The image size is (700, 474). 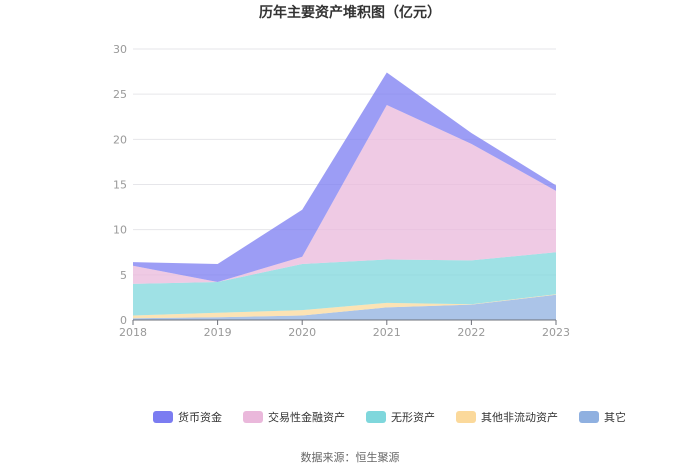 I want to click on legend-label: 交易性金融资产, so click(x=306, y=417).